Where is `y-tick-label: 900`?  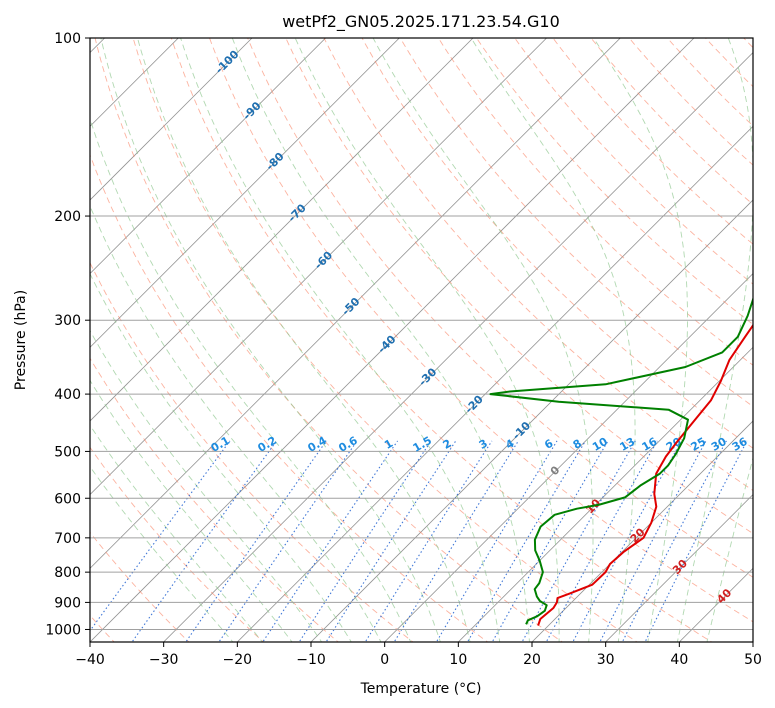
y-tick-label: 900 is located at coordinates (67, 603).